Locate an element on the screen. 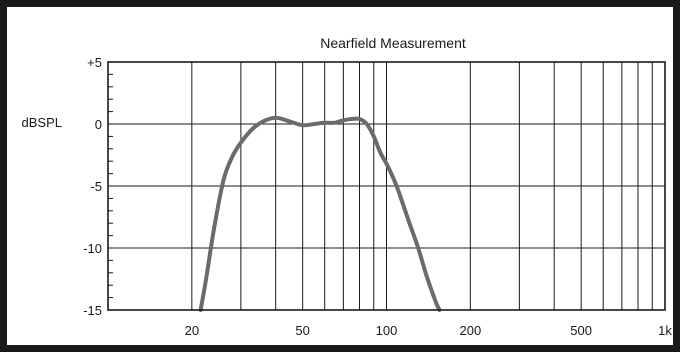 This screenshot has width=680, height=352. x-tick-label: 200 is located at coordinates (470, 330).